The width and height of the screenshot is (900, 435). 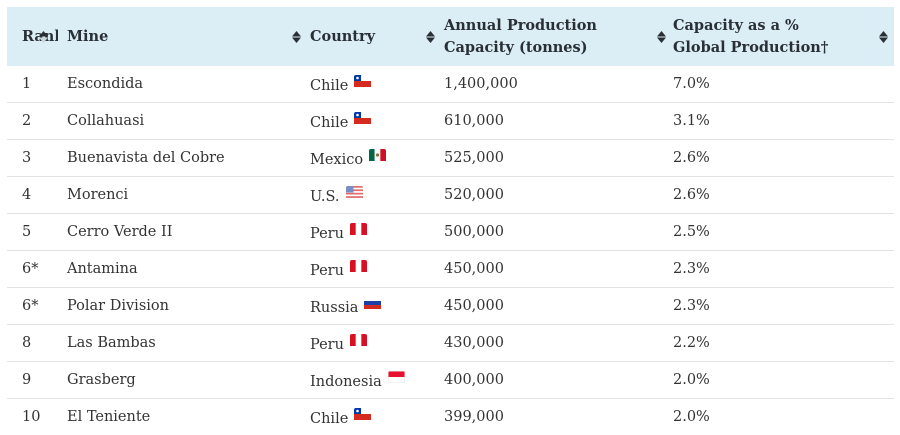 What do you see at coordinates (37, 36) in the screenshot?
I see `column-header-rank: Rank` at bounding box center [37, 36].